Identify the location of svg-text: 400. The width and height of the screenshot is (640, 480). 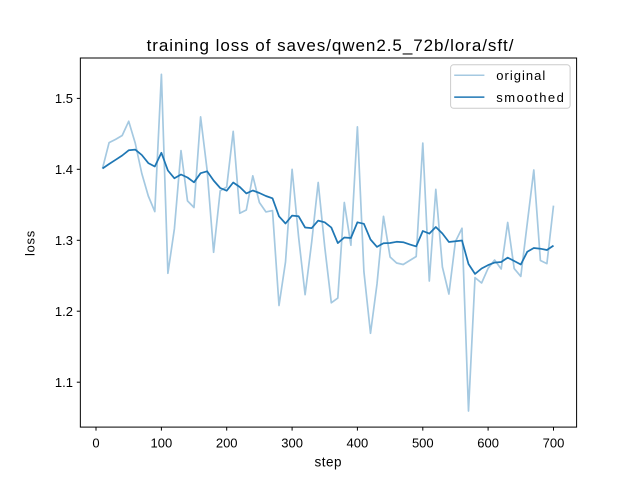
(358, 442).